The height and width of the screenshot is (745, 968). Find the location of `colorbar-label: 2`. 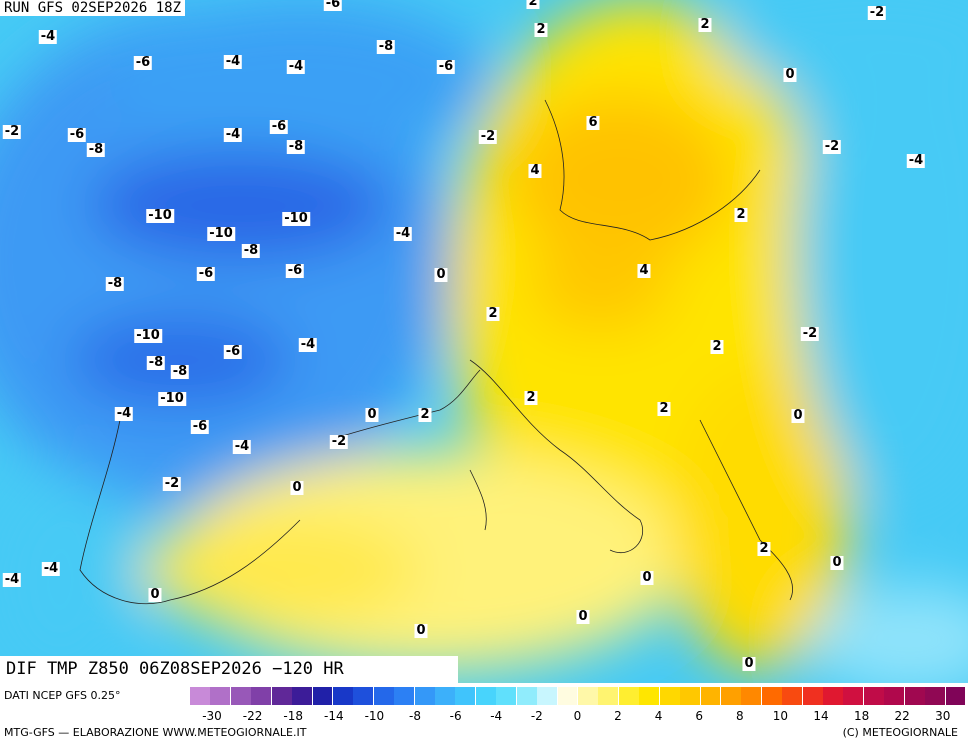

colorbar-label: 2 is located at coordinates (618, 716).